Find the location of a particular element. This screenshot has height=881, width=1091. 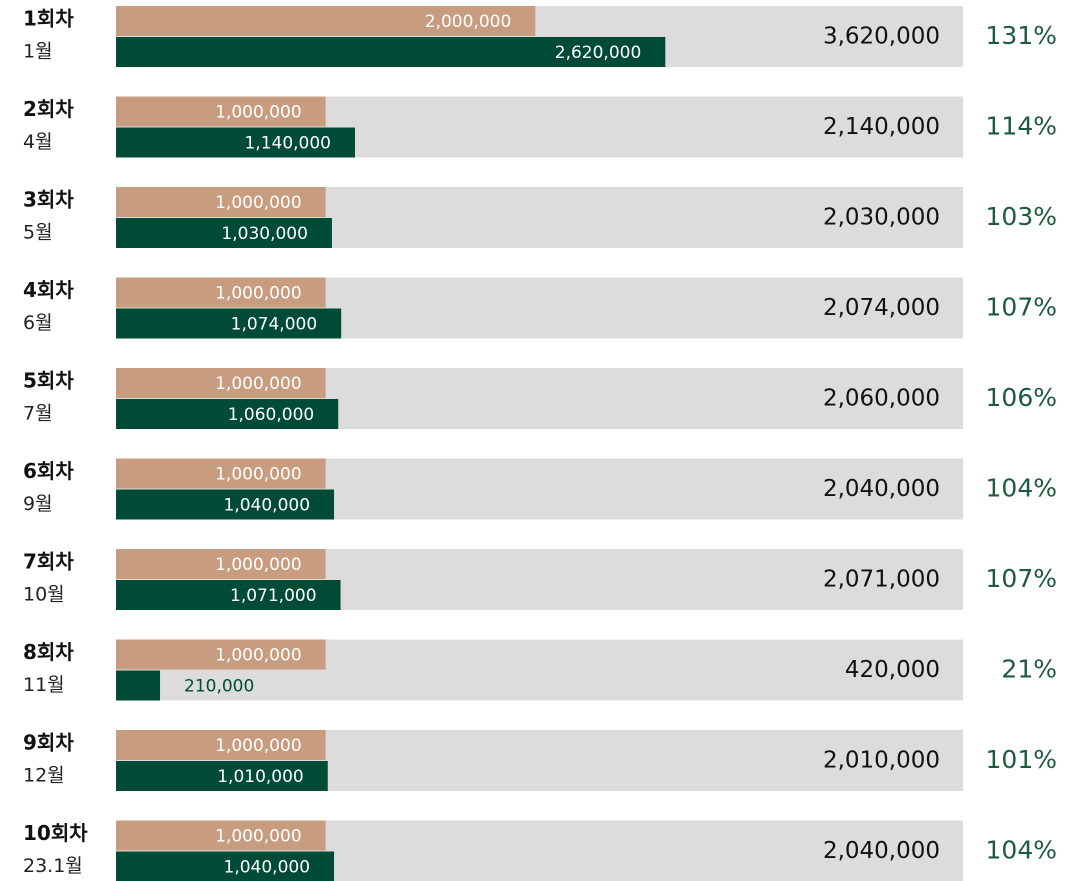

row-label: 7회차 is located at coordinates (48, 562).